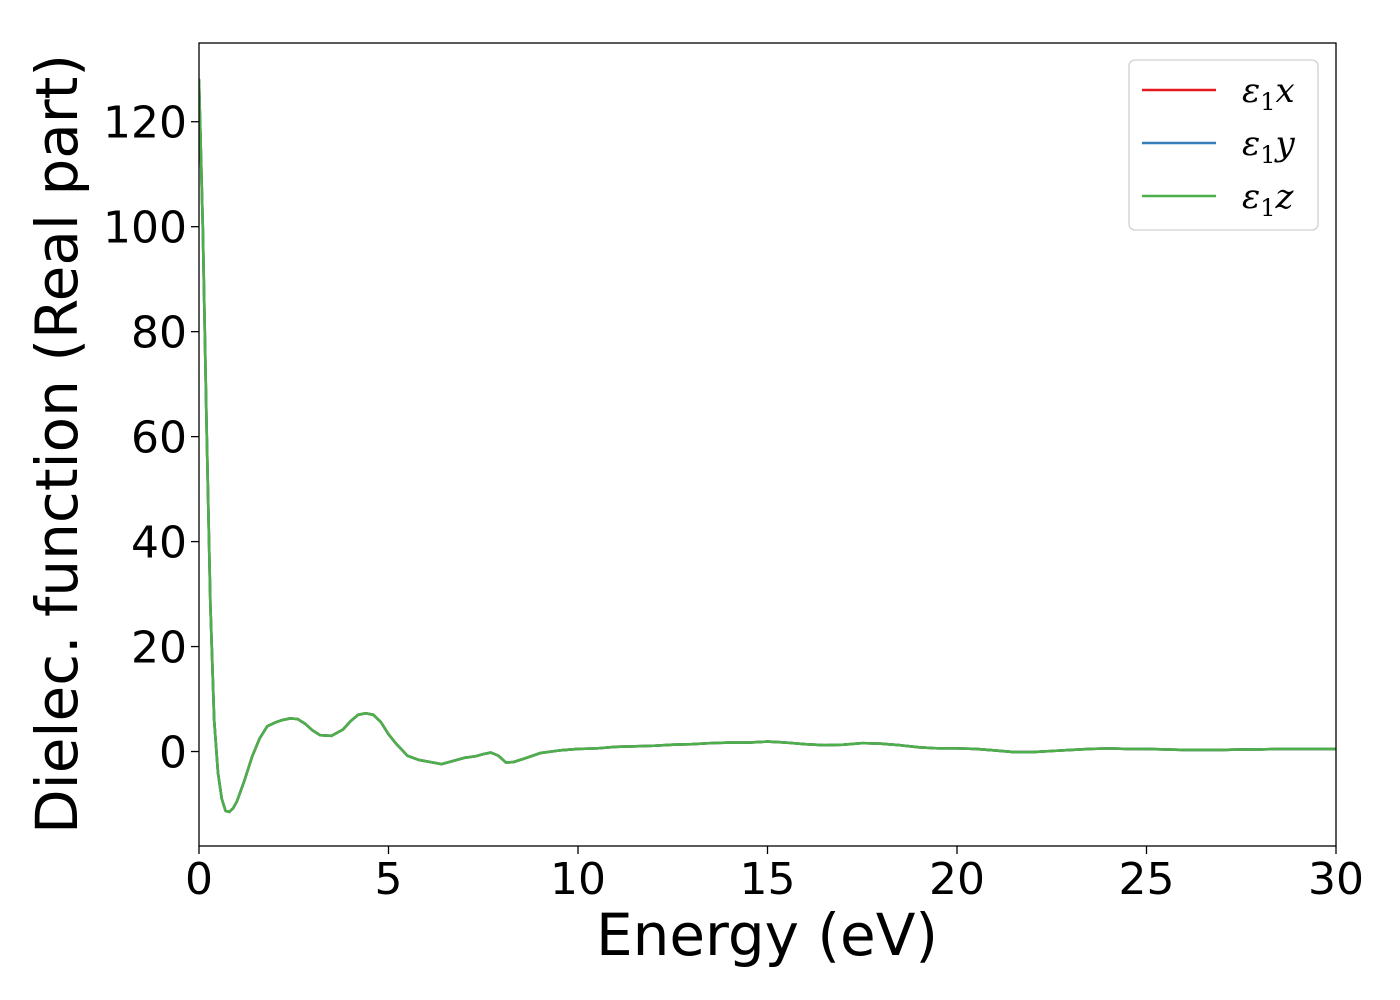  Describe the element at coordinates (173, 753) in the screenshot. I see `y-tick-label: 0` at that location.